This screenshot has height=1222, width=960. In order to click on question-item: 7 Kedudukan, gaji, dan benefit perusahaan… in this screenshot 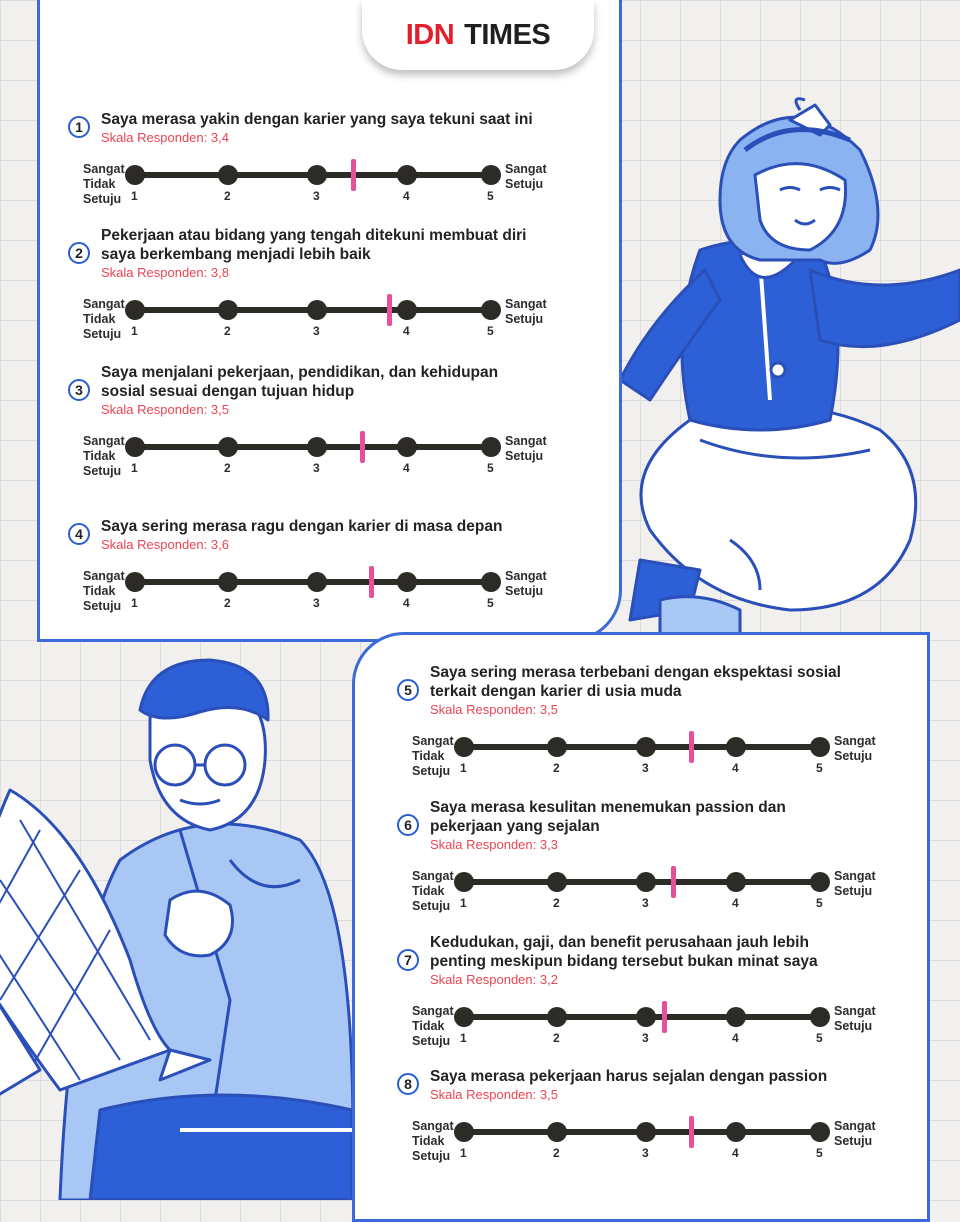, I will do `click(667, 993)`.